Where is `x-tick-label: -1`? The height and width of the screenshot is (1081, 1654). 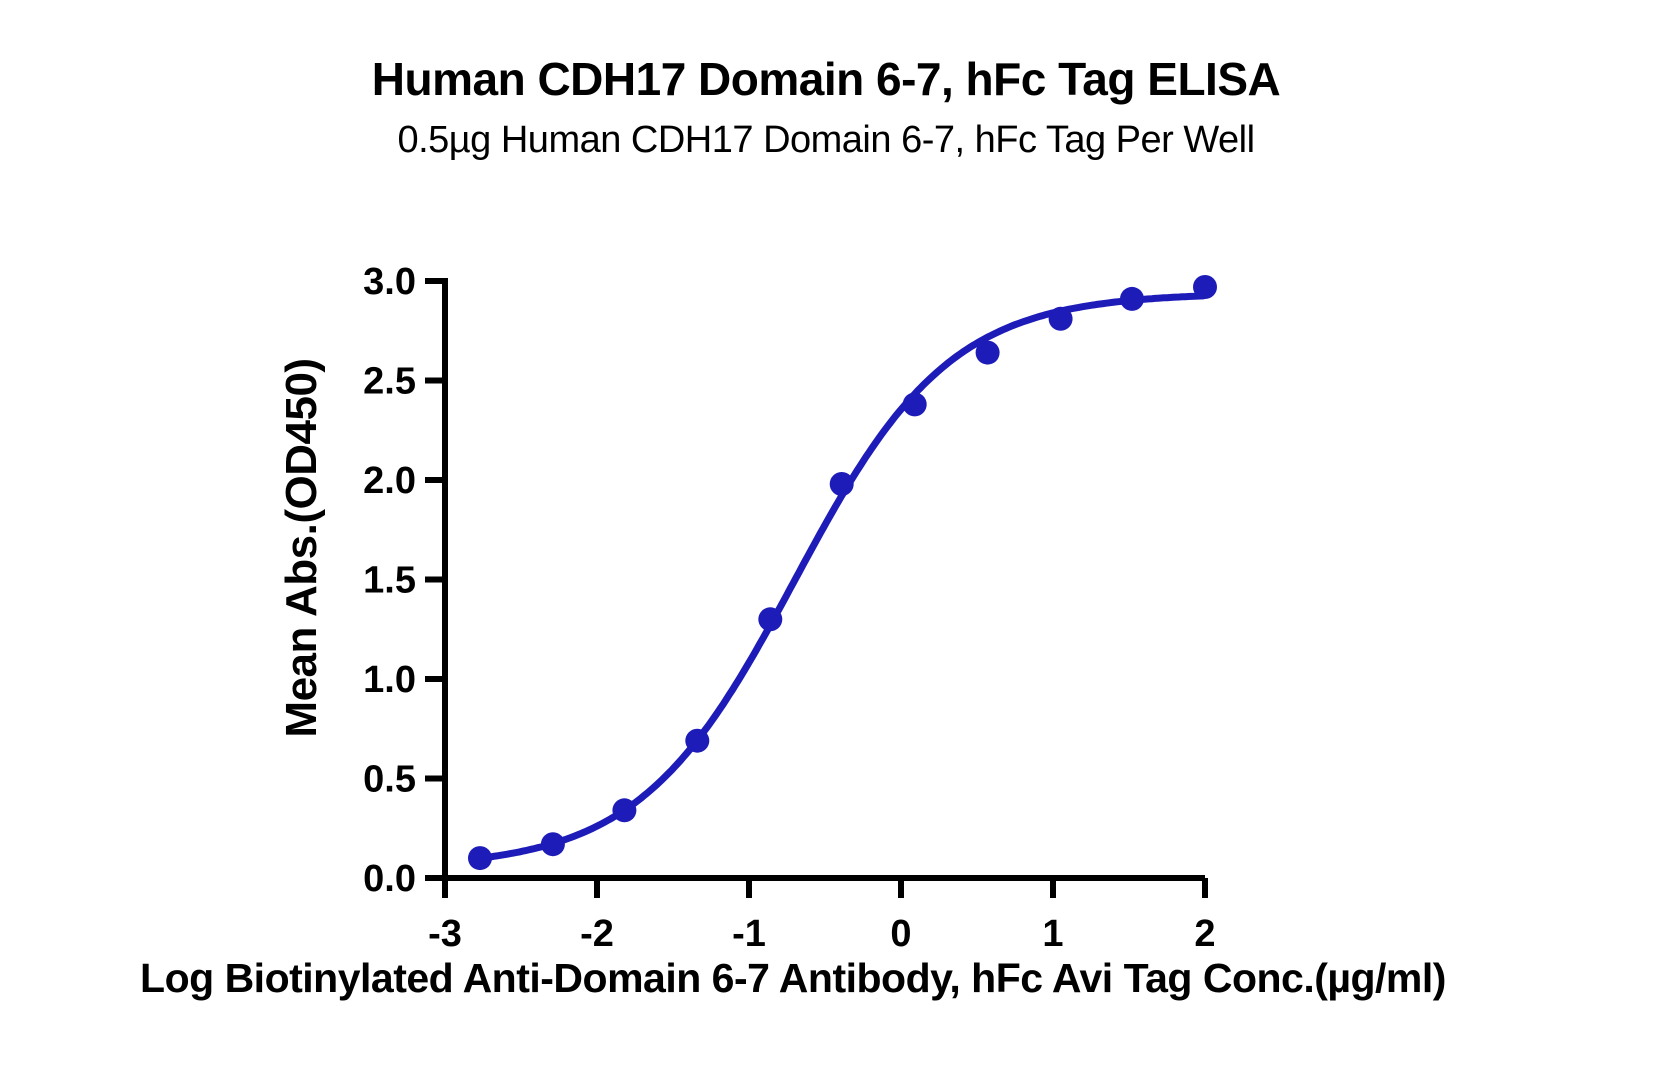
x-tick-label: -1 is located at coordinates (749, 934).